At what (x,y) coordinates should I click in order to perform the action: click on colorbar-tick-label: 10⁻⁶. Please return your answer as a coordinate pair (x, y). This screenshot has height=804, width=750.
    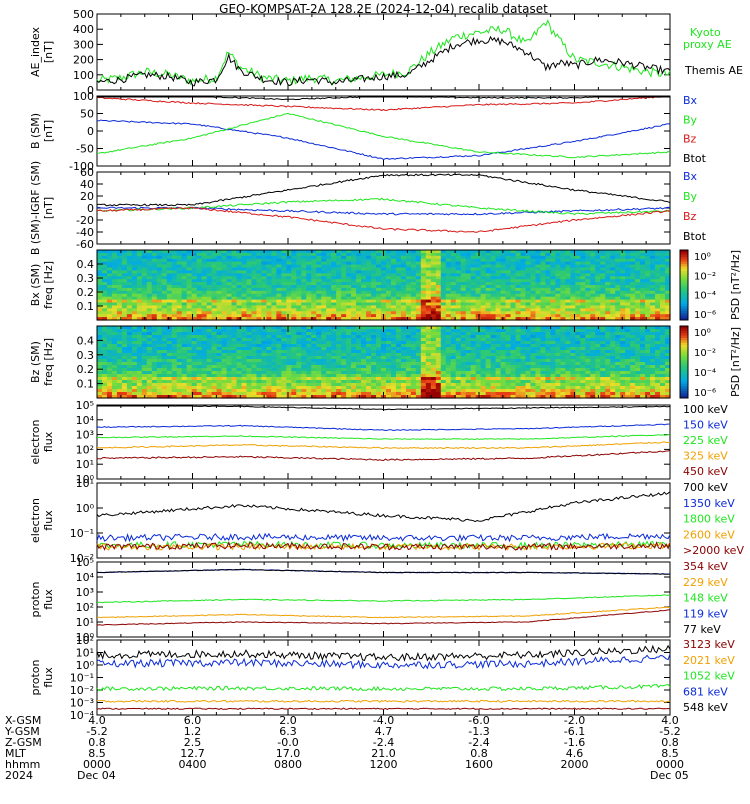
    Looking at the image, I should click on (705, 315).